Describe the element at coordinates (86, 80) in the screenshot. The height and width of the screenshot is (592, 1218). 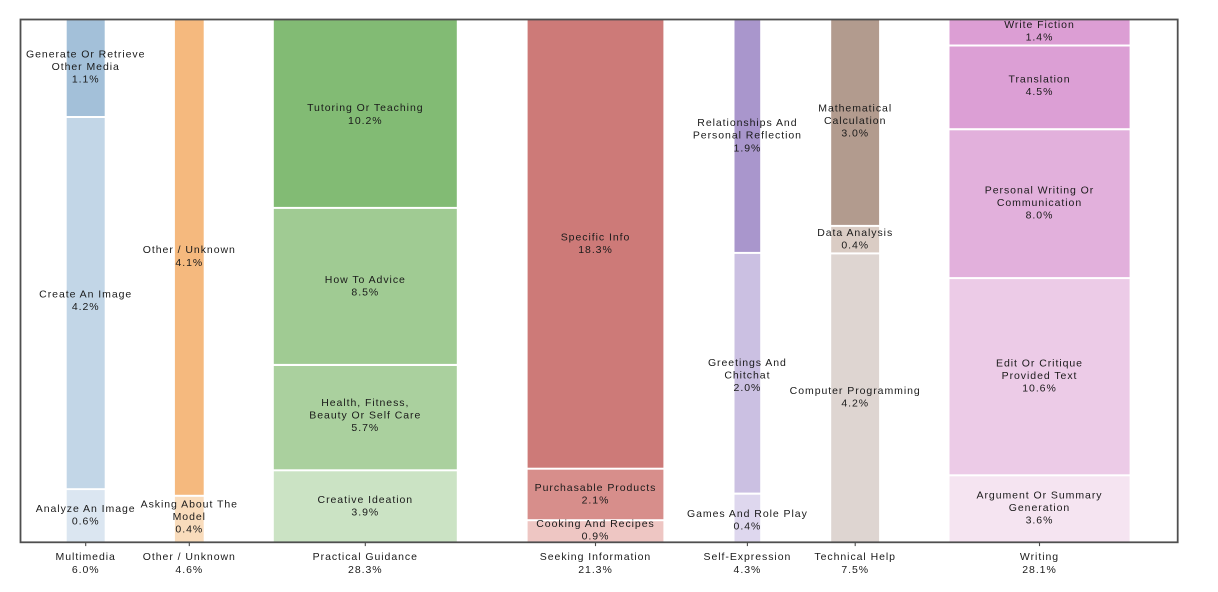
I see `svg-text: 1.1%` at that location.